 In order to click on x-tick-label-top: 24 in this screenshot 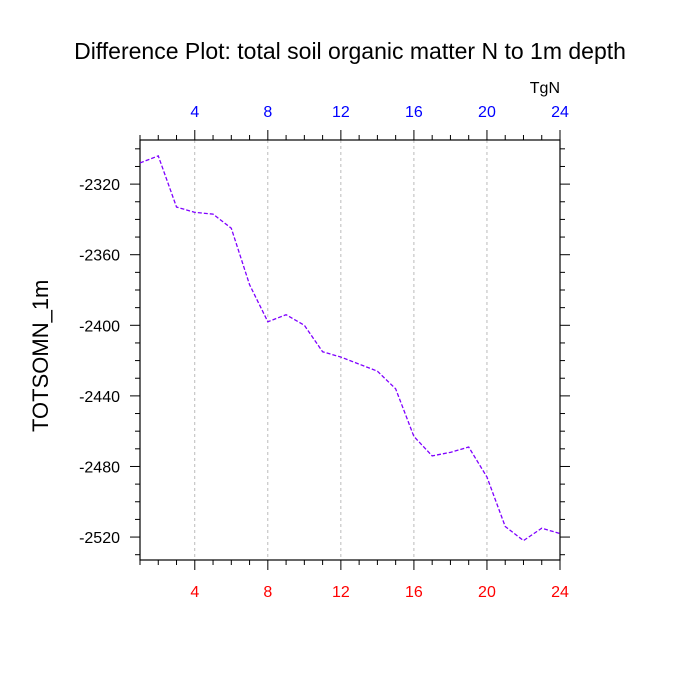, I will do `click(560, 112)`.